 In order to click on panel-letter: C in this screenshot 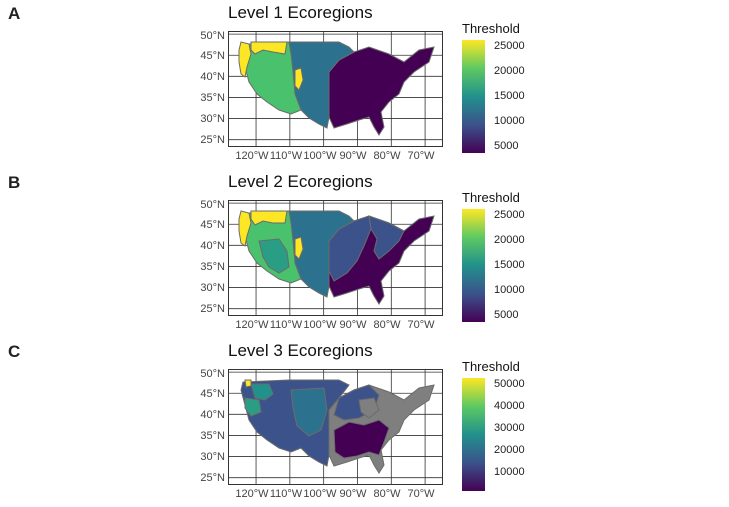, I will do `click(14, 351)`.